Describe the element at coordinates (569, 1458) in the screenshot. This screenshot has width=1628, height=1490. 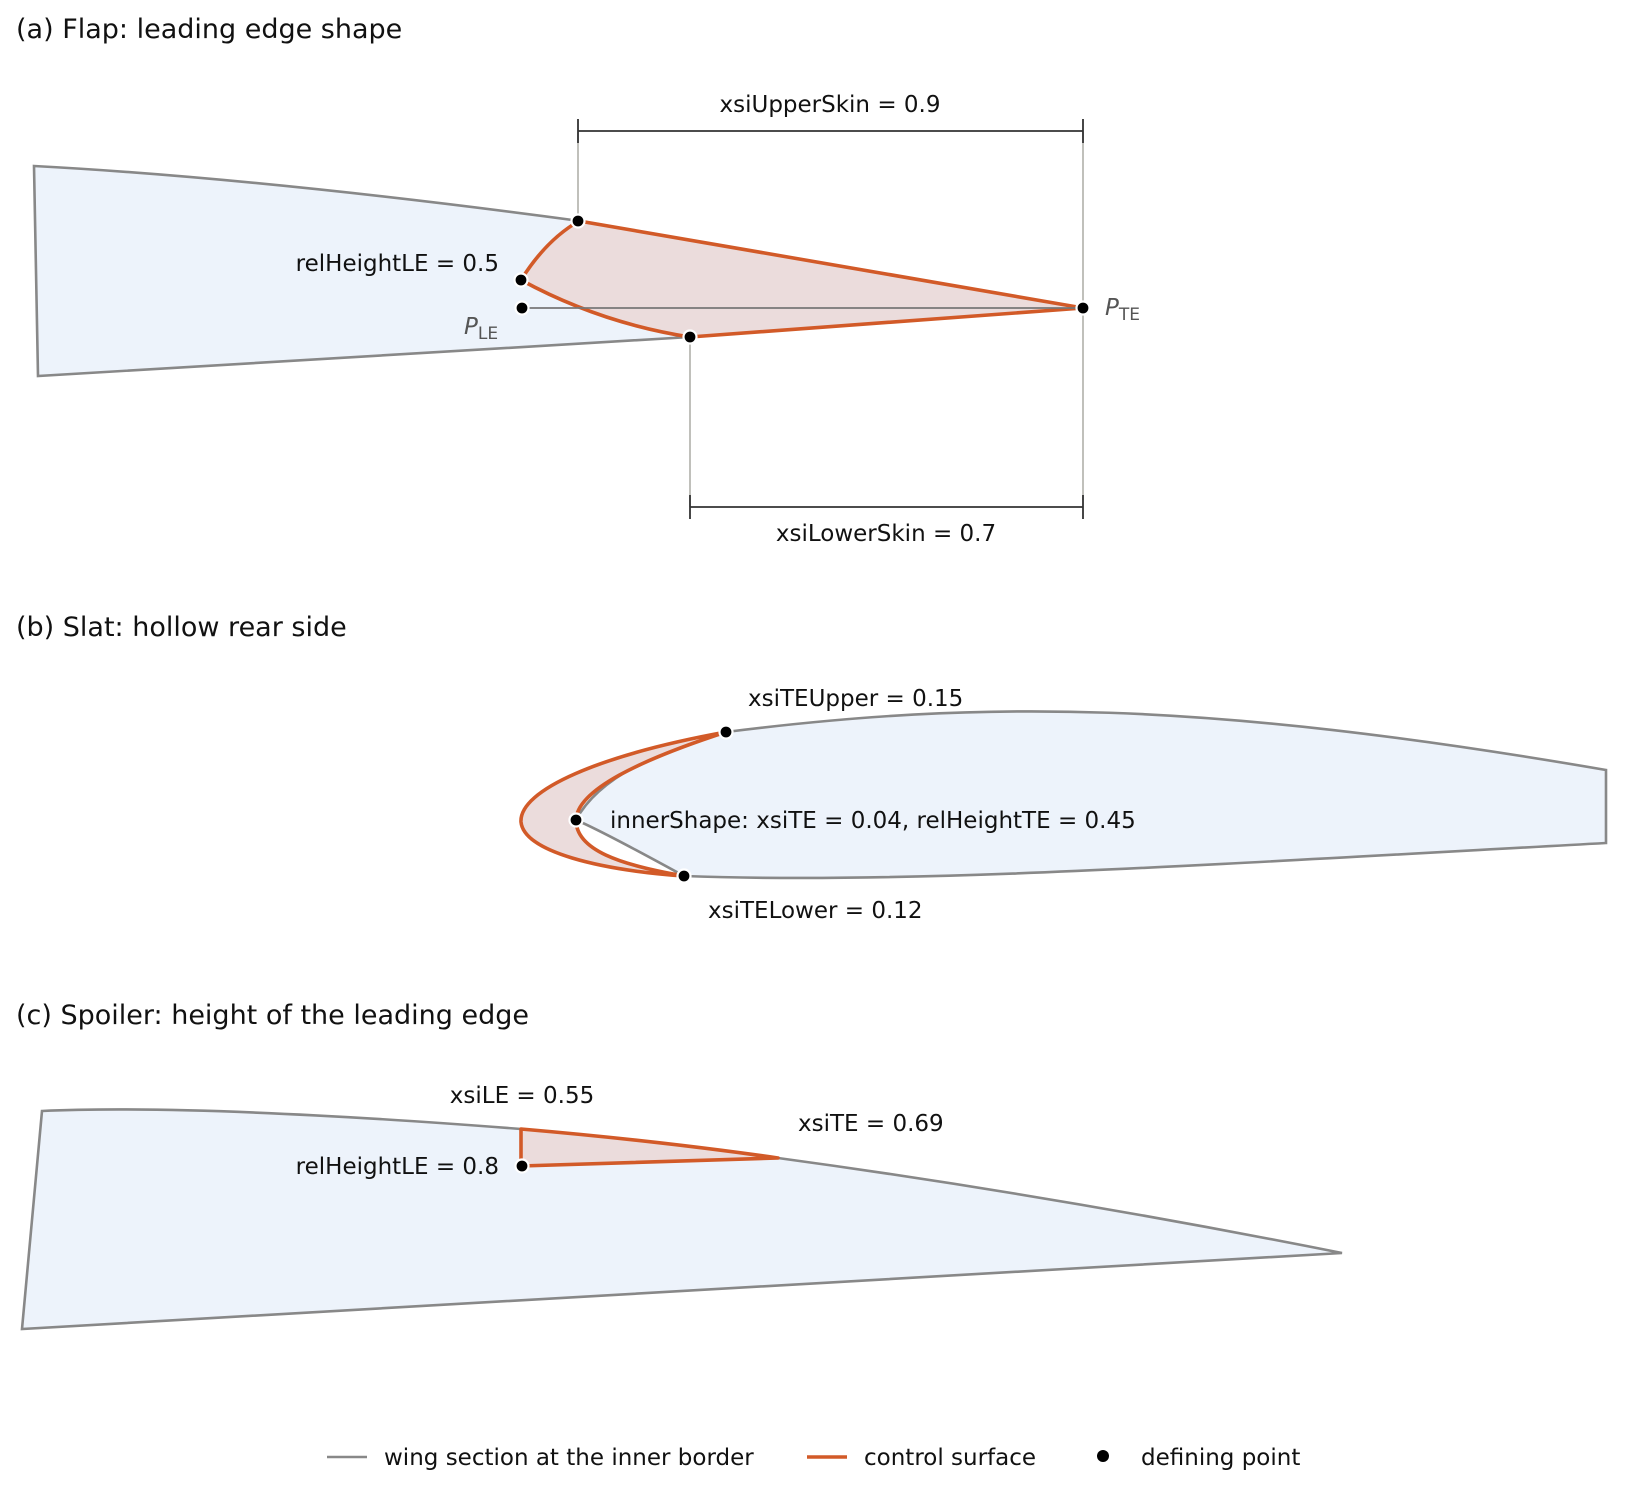
I see `legend-wing-section-label: wing section at the inner border` at that location.